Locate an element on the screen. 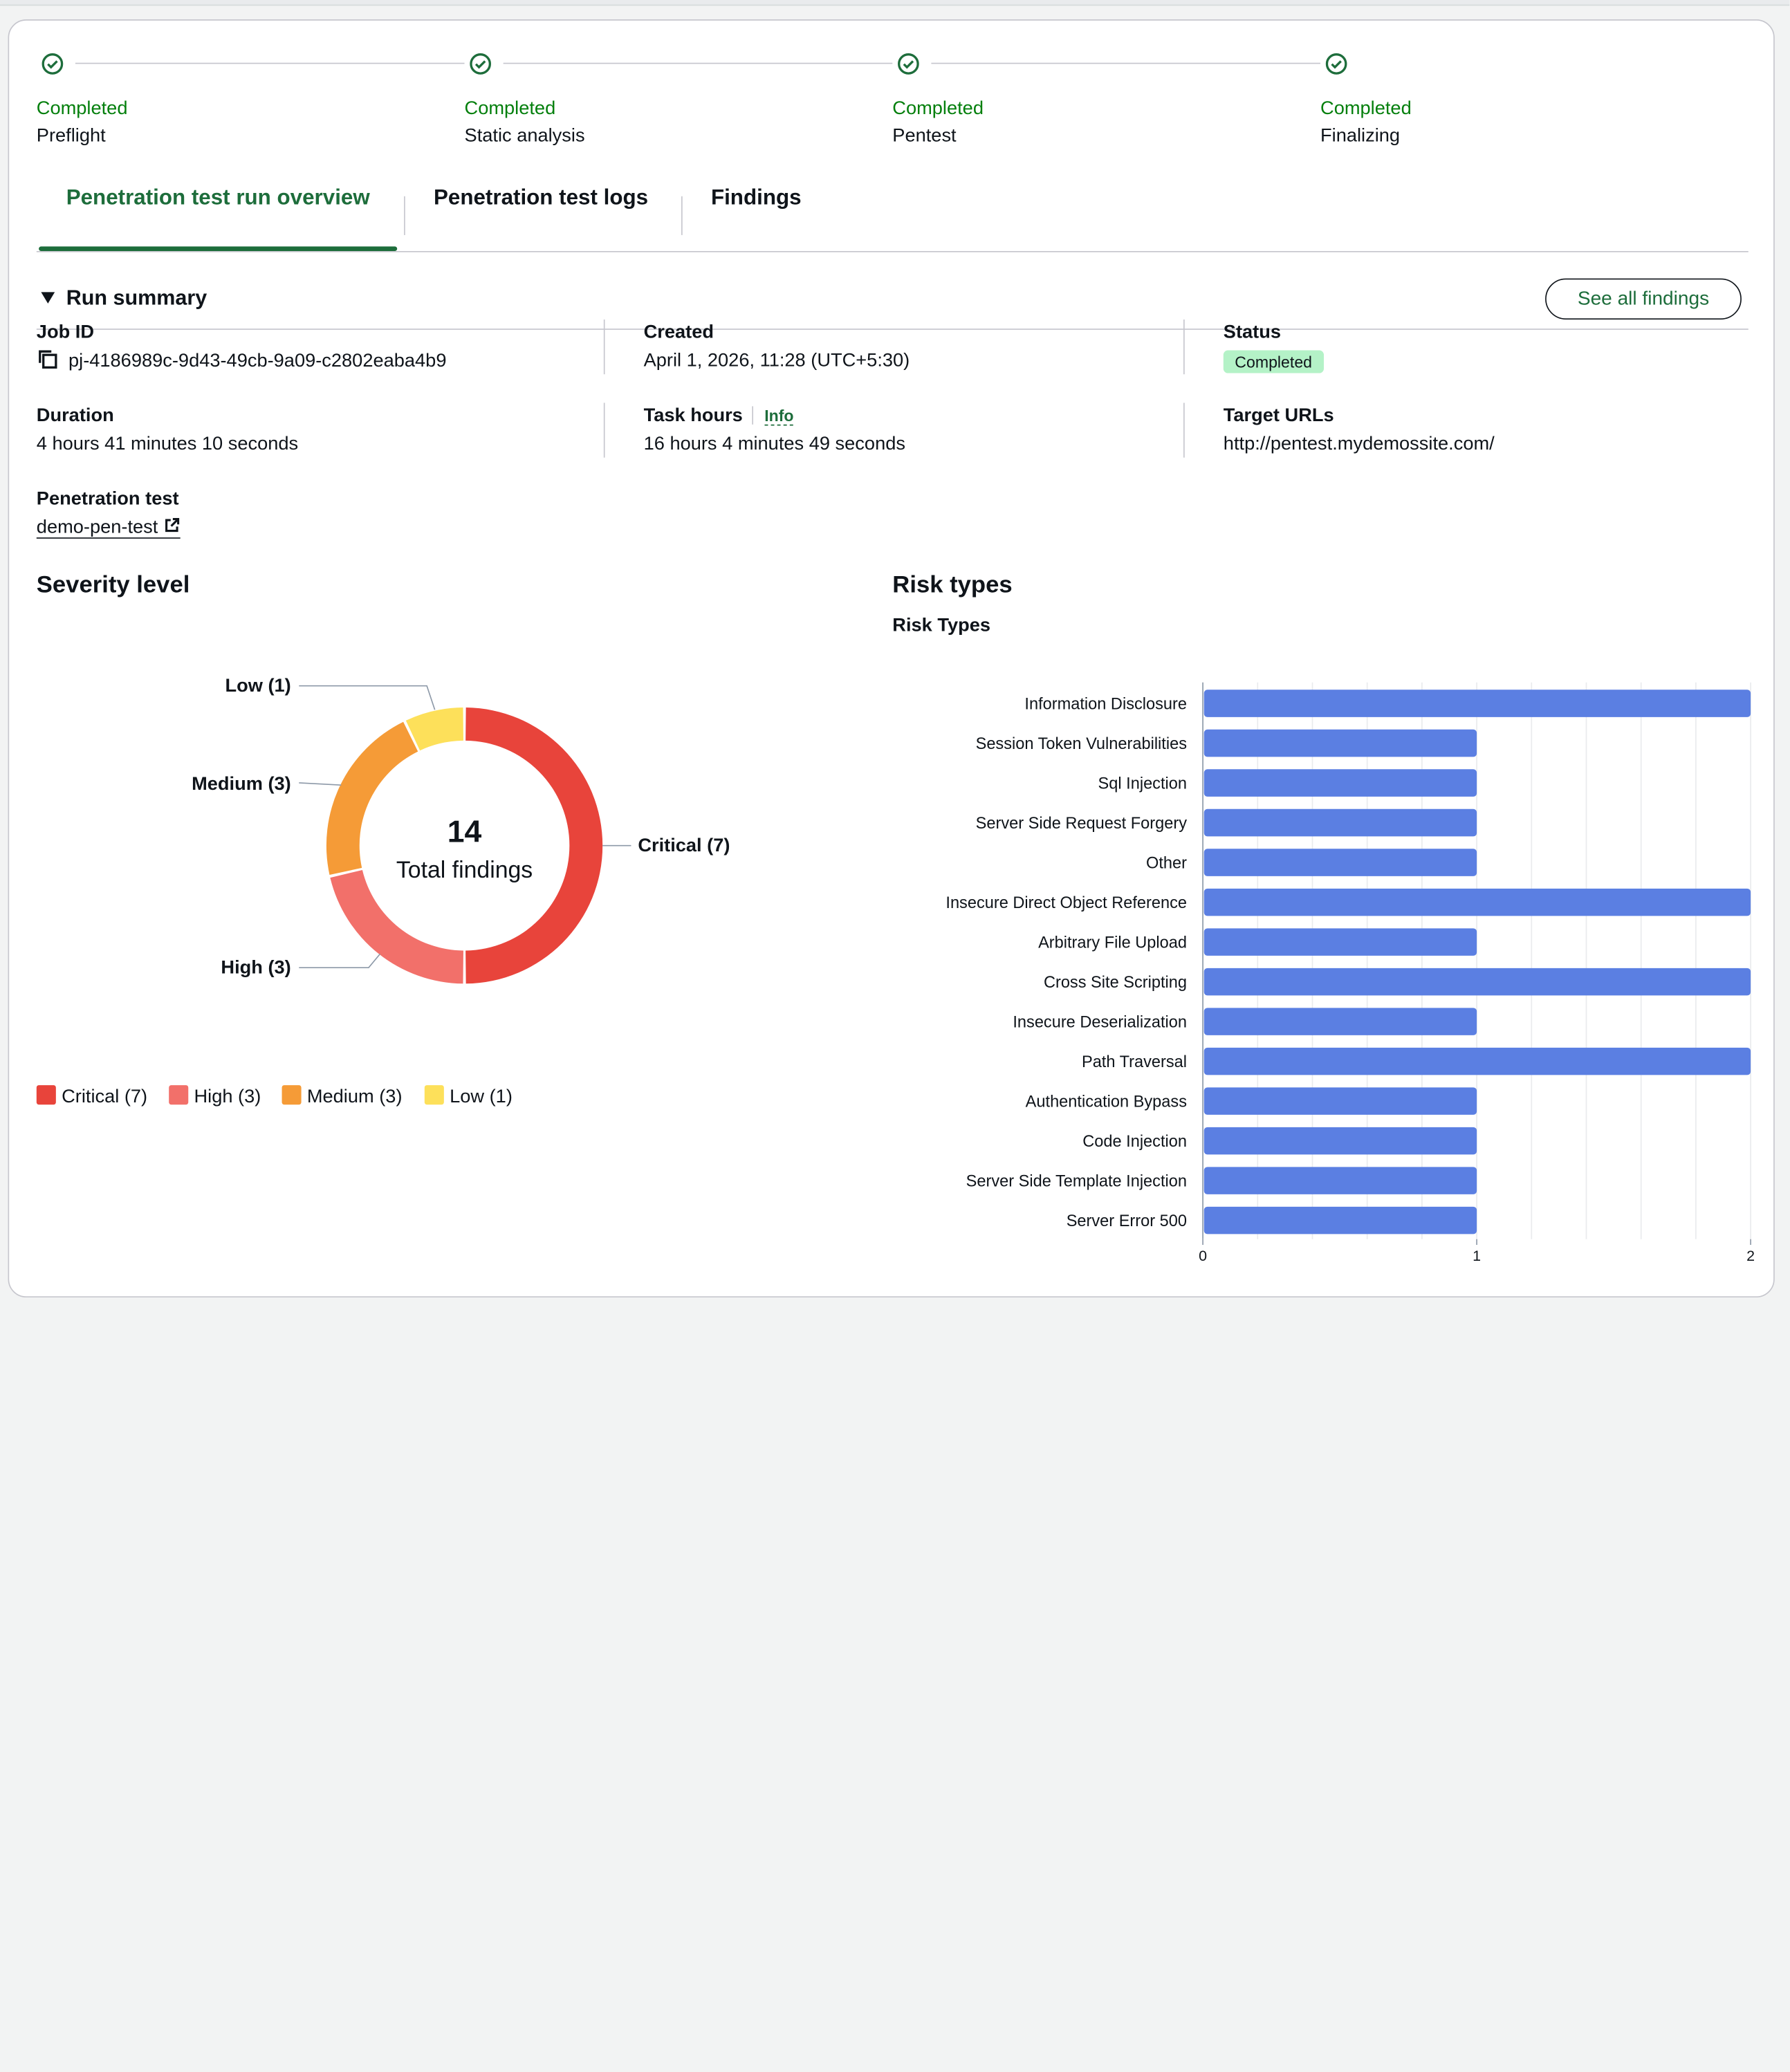 This screenshot has width=1790, height=2072. info-link: Info is located at coordinates (773, 416).